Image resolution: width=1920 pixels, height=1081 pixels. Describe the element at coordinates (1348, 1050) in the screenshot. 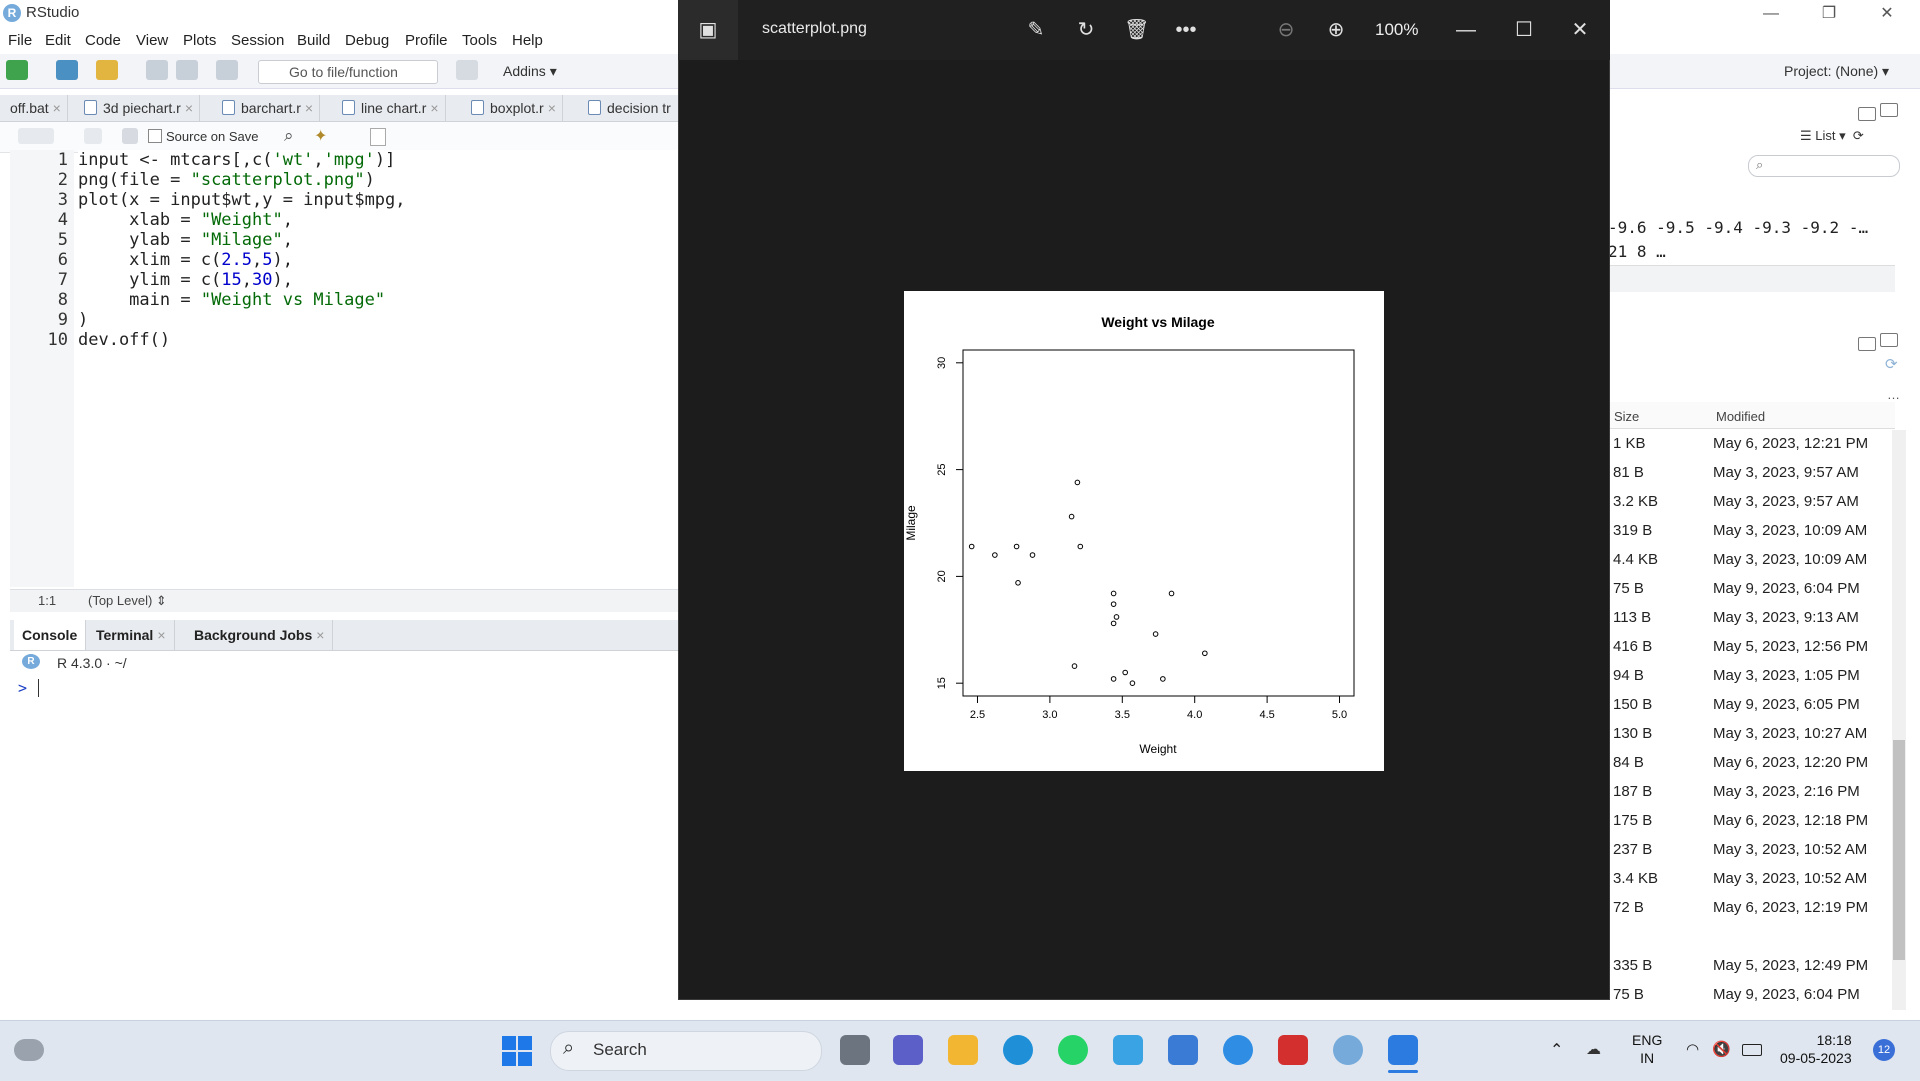

I see `r-app-icon` at that location.